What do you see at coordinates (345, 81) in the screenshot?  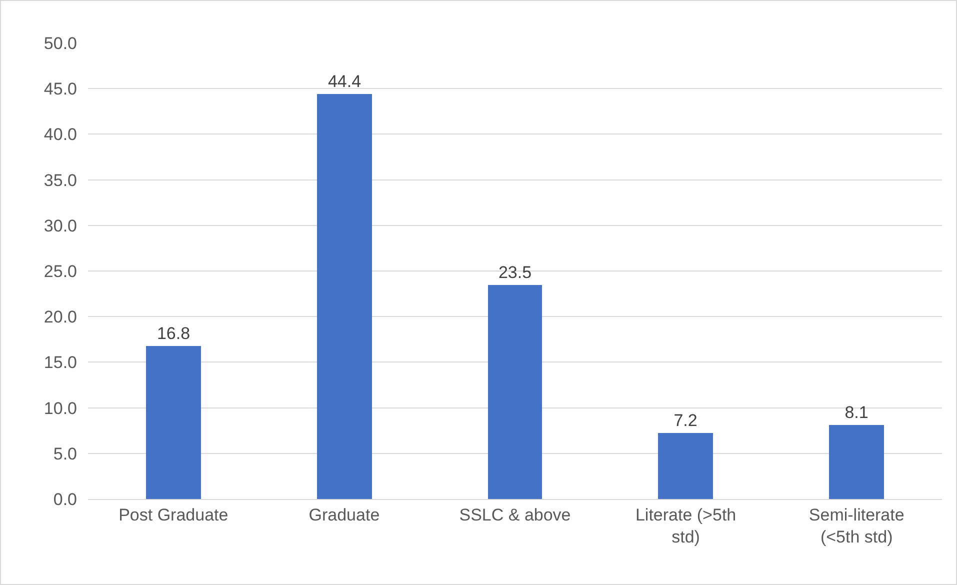 I see `data-label: 44.4` at bounding box center [345, 81].